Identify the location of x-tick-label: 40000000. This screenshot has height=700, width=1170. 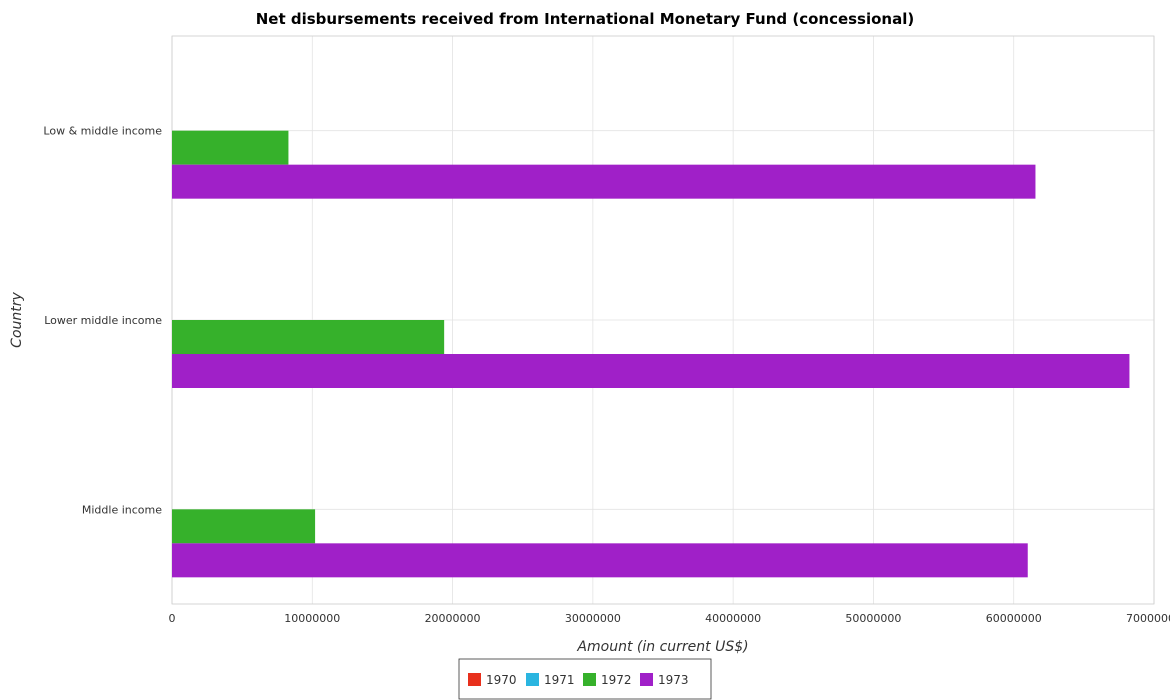
(733, 618).